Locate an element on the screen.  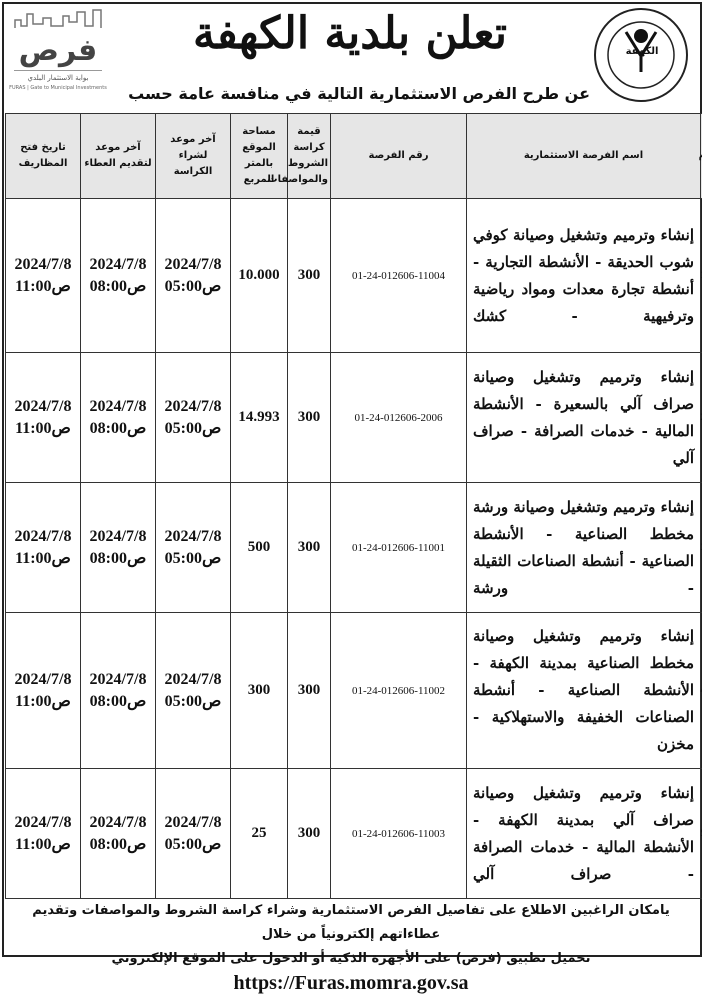
site-area: 500 is located at coordinates (259, 548).